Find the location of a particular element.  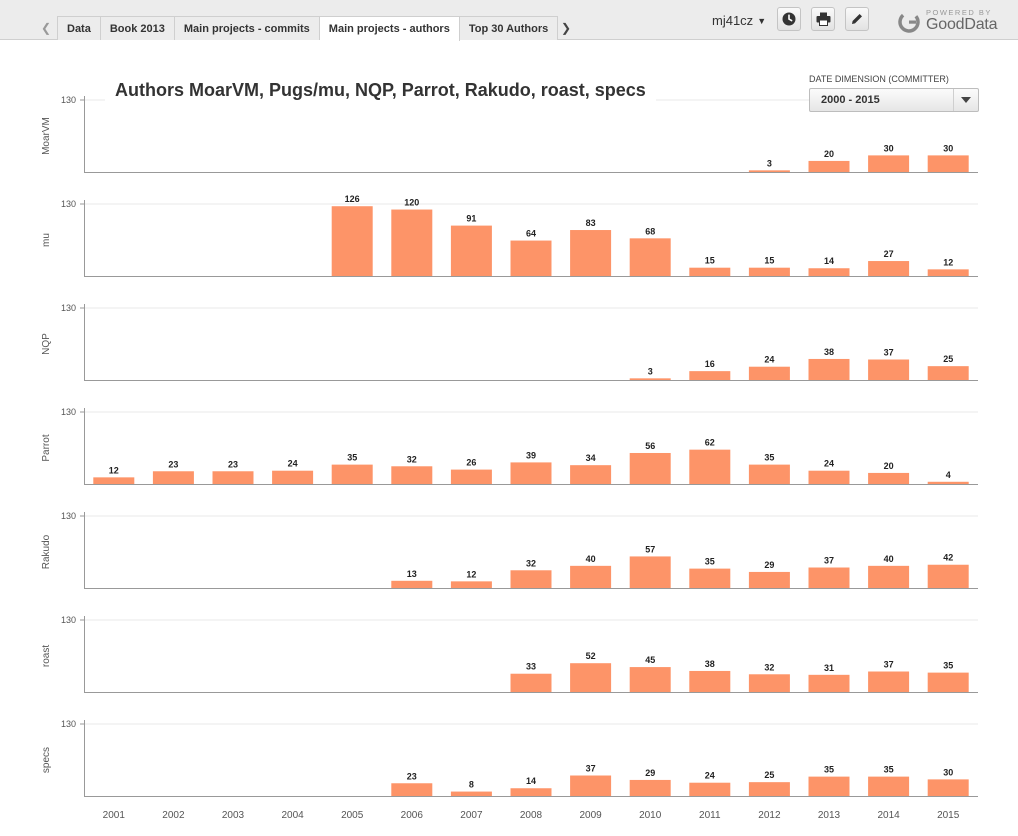

logo-brand: GoodData is located at coordinates (962, 24).